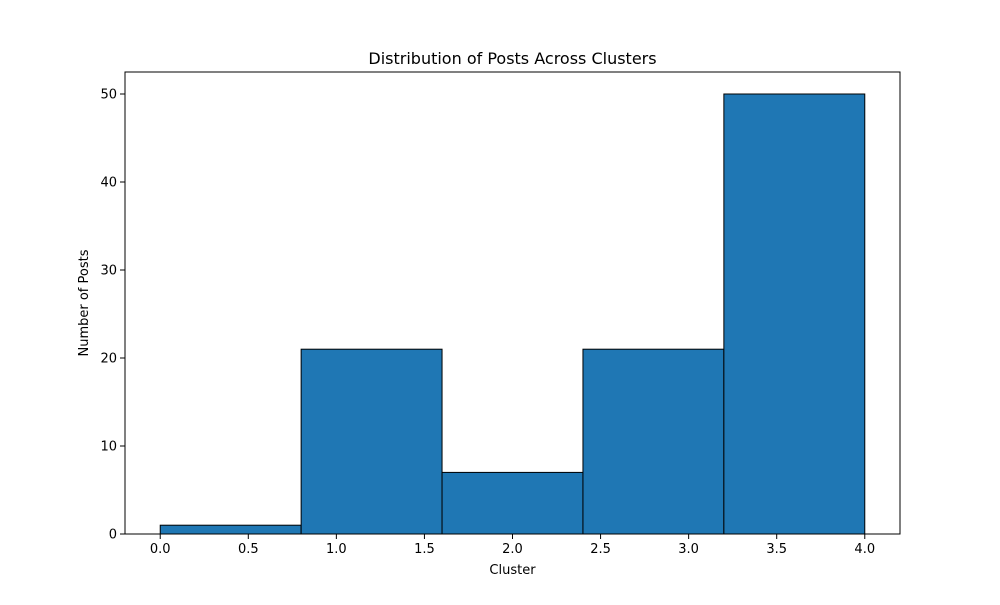 The width and height of the screenshot is (1000, 605). Describe the element at coordinates (248, 549) in the screenshot. I see `x-tick-label: 0.5` at that location.